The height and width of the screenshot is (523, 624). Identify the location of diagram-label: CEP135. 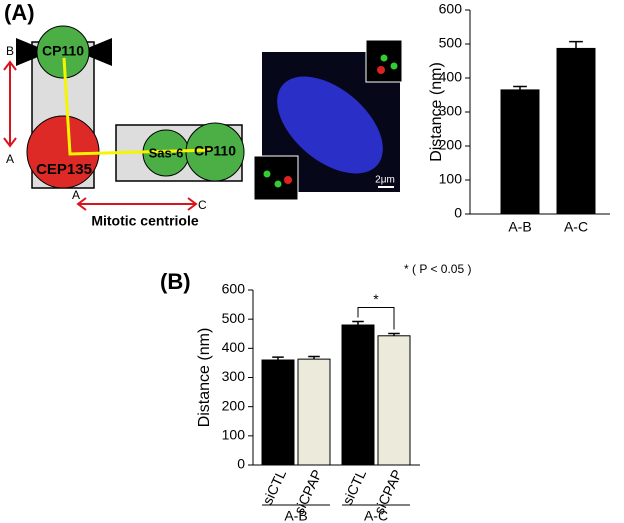
(64, 169).